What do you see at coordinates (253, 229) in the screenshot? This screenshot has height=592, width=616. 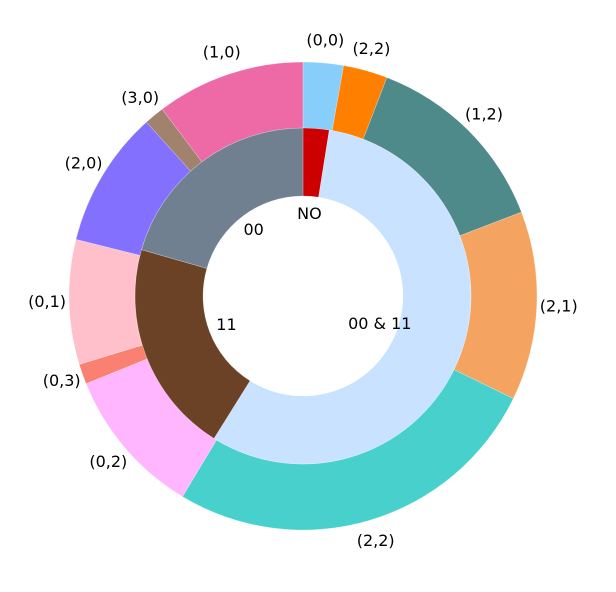 I see `inner-label: 00` at bounding box center [253, 229].